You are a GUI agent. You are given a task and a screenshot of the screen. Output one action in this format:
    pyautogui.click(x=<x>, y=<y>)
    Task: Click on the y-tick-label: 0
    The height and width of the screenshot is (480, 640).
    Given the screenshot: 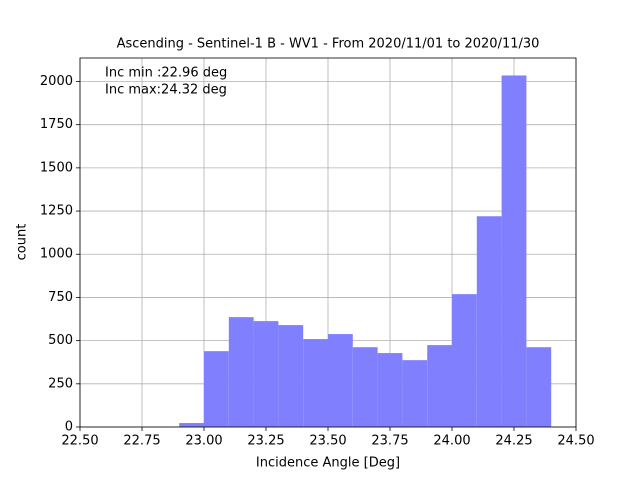 What is the action you would take?
    pyautogui.click(x=69, y=427)
    